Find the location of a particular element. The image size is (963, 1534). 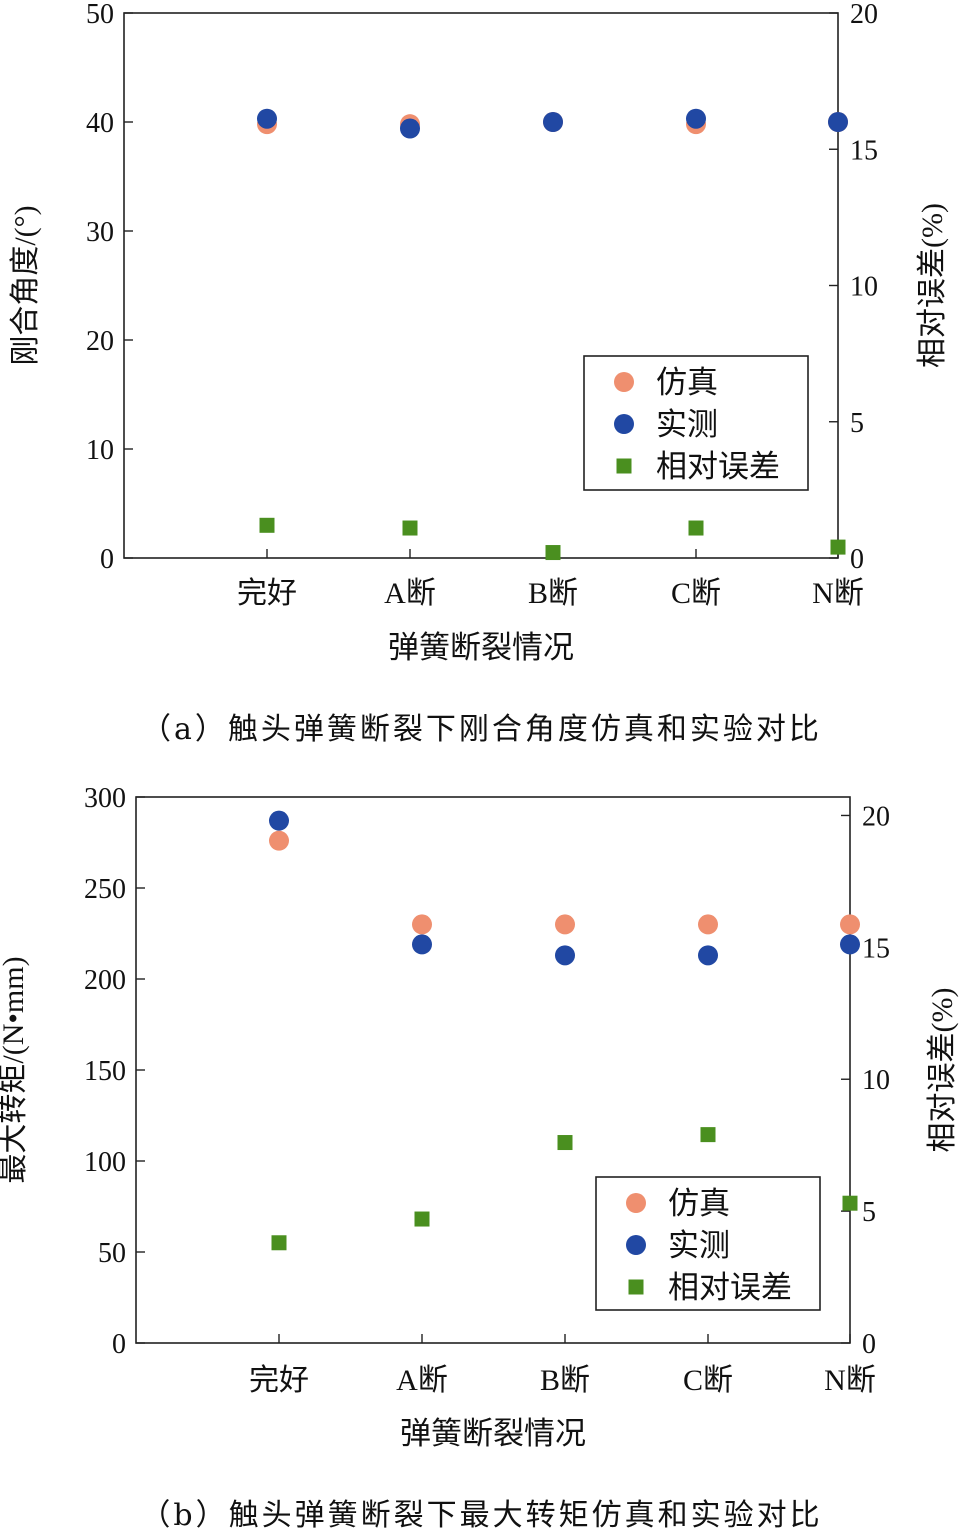

left-tick-label: 250 is located at coordinates (105, 889).